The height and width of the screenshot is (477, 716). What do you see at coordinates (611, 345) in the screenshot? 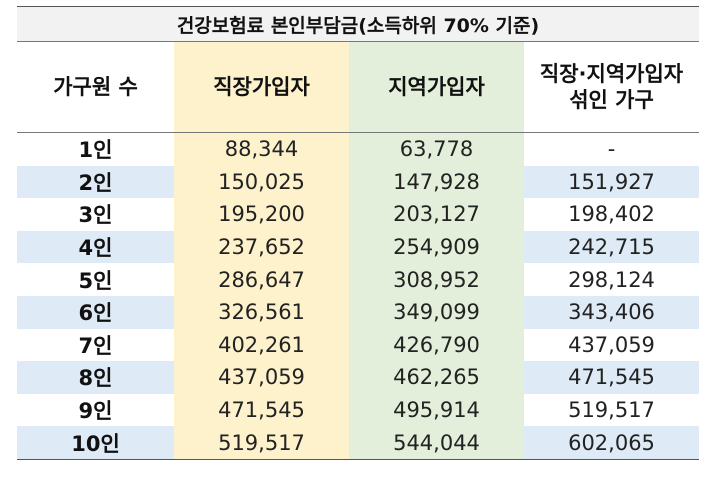
I see `mixed-value: 437,059` at bounding box center [611, 345].